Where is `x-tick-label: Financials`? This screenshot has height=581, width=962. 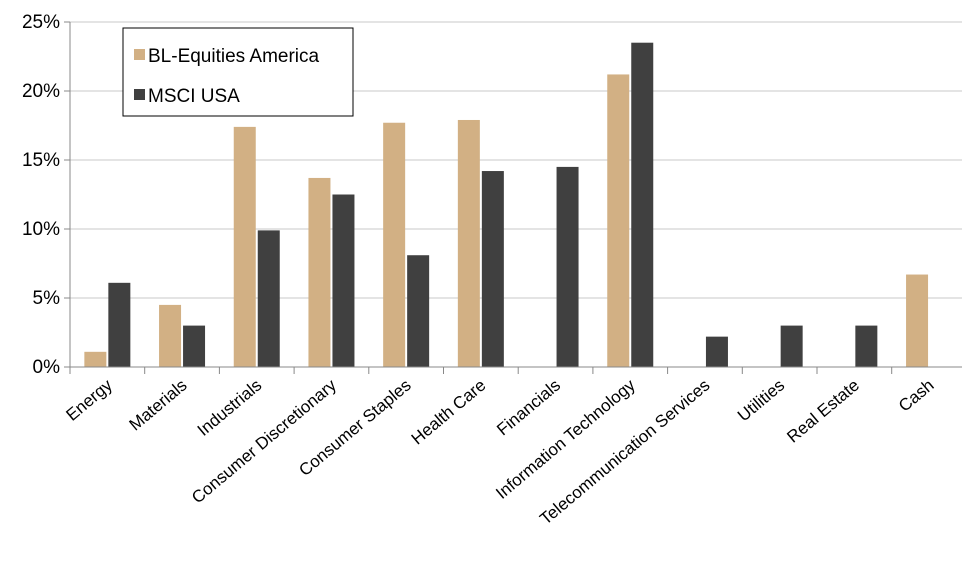 x-tick-label: Financials is located at coordinates (528, 408).